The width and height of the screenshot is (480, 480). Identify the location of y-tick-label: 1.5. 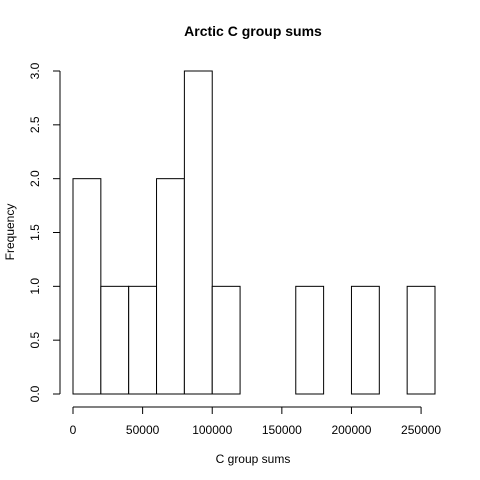
(35, 232).